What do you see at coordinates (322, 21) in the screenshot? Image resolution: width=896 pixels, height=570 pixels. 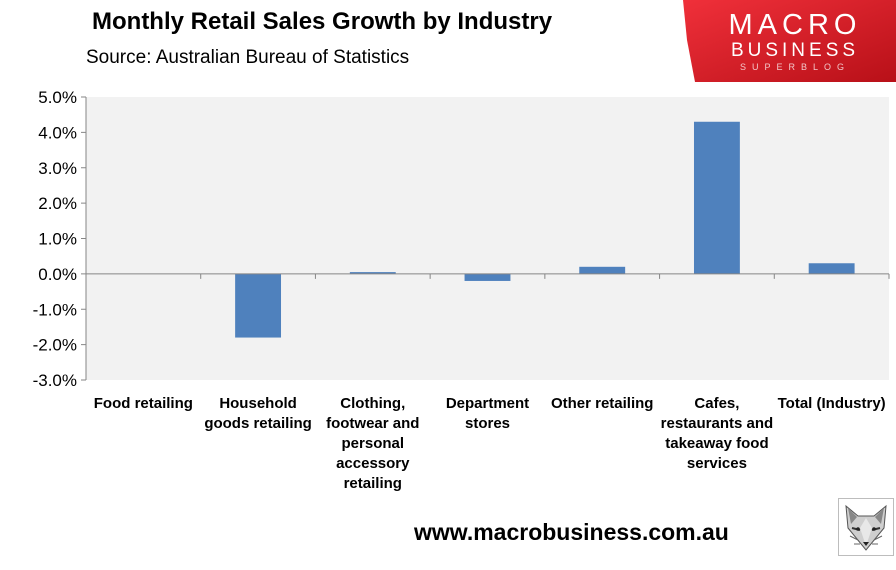 I see `chart-title: Monthly Retail Sales Growth by Industry` at bounding box center [322, 21].